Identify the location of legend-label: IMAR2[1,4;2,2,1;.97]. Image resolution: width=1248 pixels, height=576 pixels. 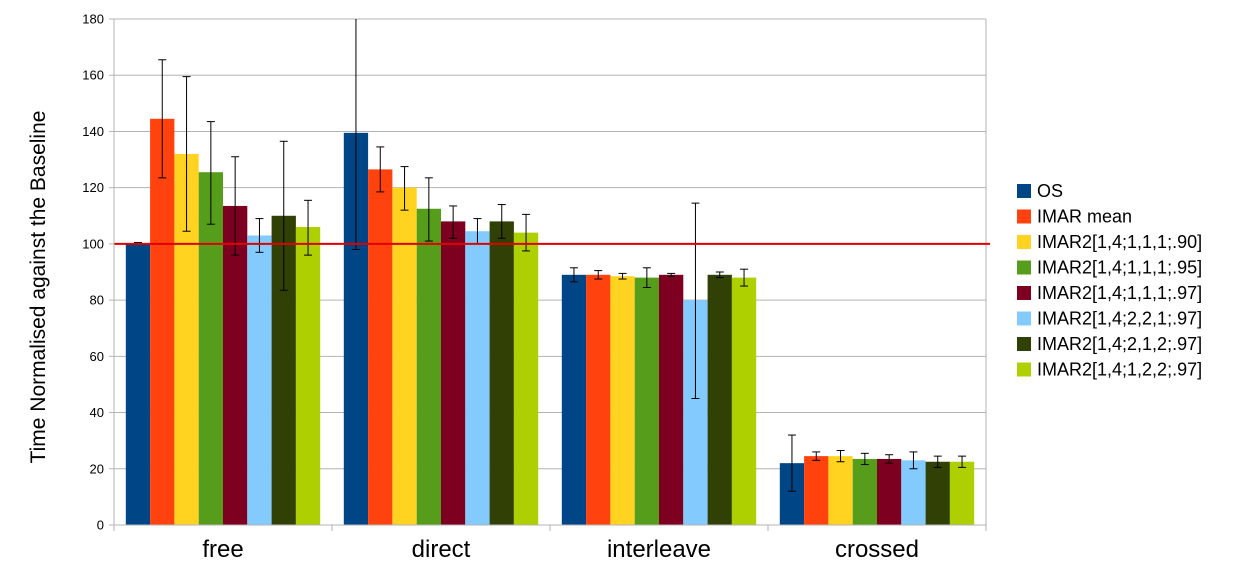
(1119, 319).